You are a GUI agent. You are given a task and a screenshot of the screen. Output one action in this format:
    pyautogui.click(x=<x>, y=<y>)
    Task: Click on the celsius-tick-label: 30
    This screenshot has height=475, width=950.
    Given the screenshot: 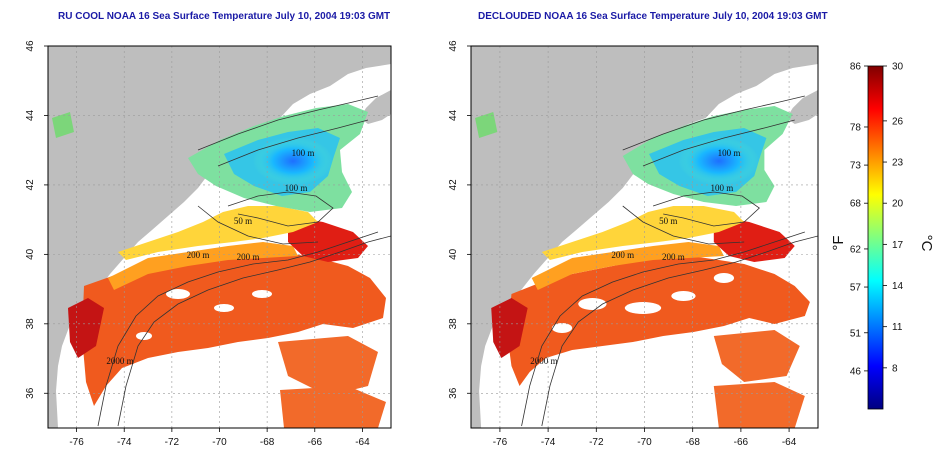 What is the action you would take?
    pyautogui.click(x=898, y=67)
    